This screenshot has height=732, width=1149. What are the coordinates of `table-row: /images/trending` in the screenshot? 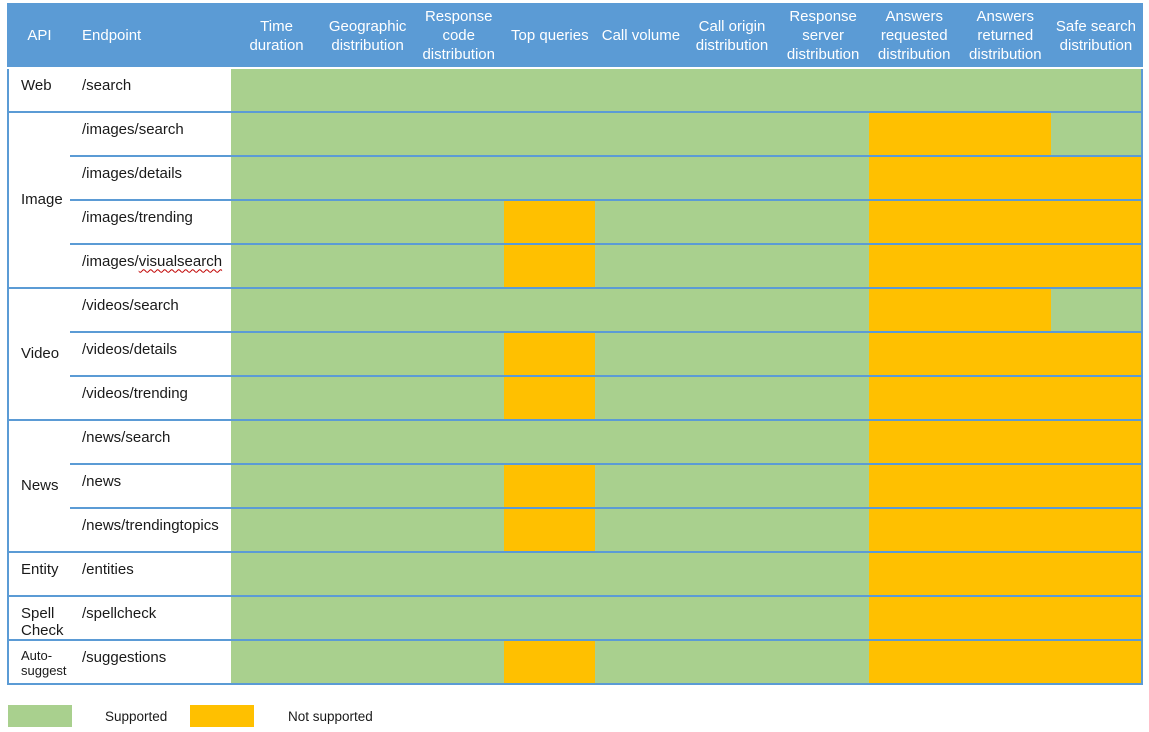 It's located at (575, 222).